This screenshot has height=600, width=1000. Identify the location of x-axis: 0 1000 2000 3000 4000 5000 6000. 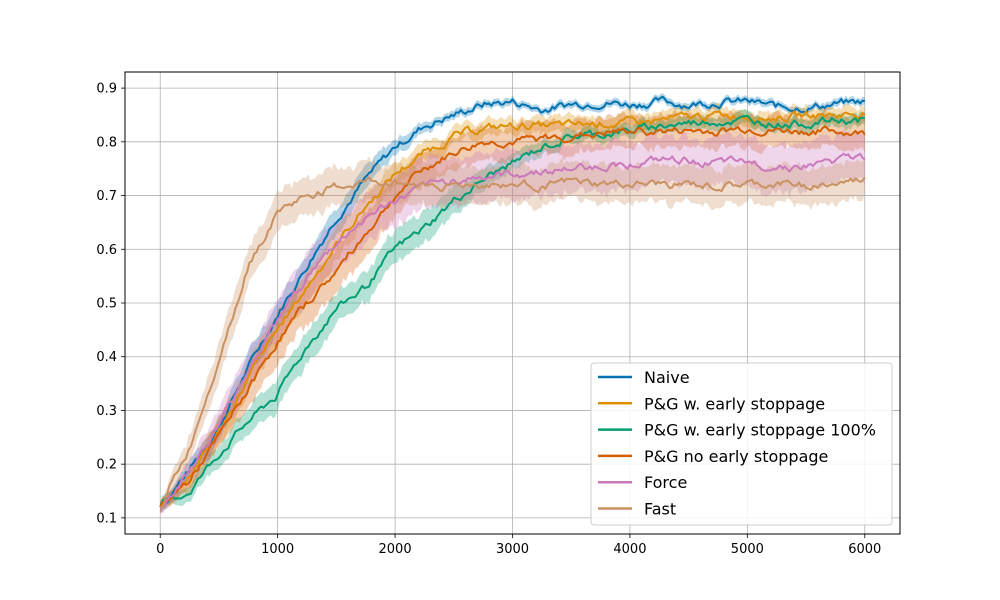
(518, 545).